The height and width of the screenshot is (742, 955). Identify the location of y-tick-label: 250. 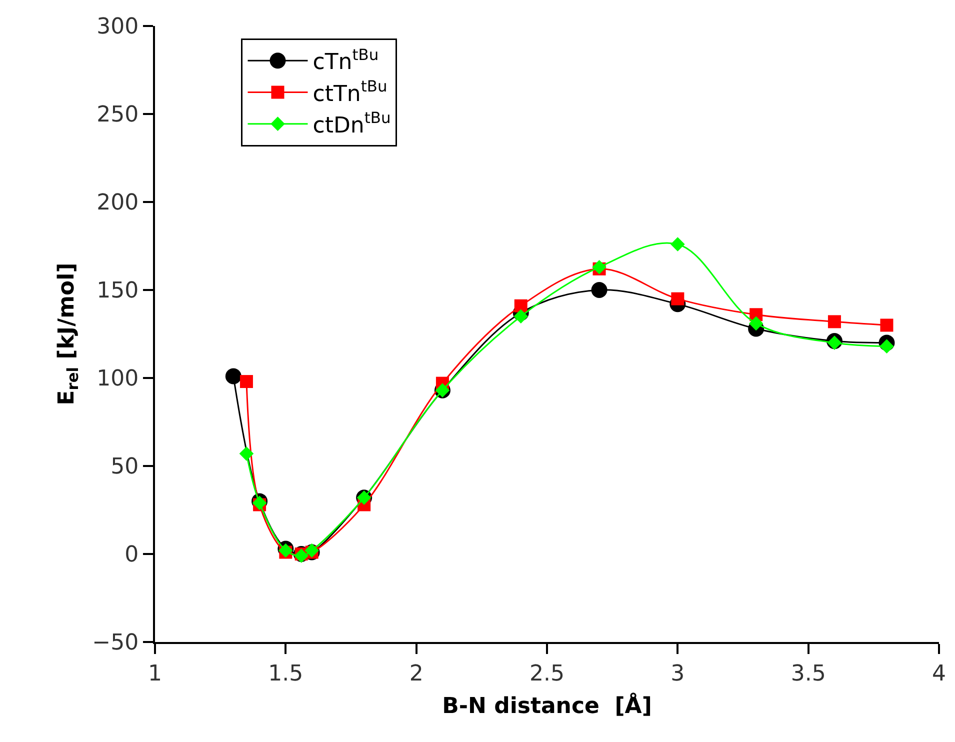
(117, 115).